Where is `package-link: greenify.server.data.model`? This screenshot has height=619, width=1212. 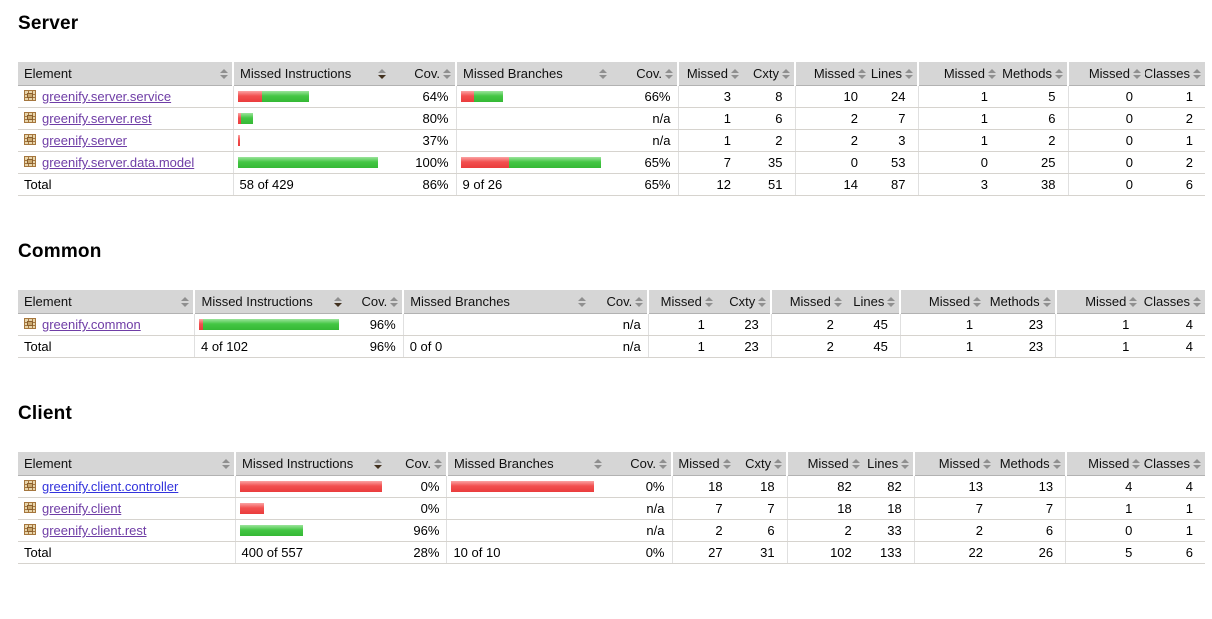
package-link: greenify.server.data.model is located at coordinates (118, 162).